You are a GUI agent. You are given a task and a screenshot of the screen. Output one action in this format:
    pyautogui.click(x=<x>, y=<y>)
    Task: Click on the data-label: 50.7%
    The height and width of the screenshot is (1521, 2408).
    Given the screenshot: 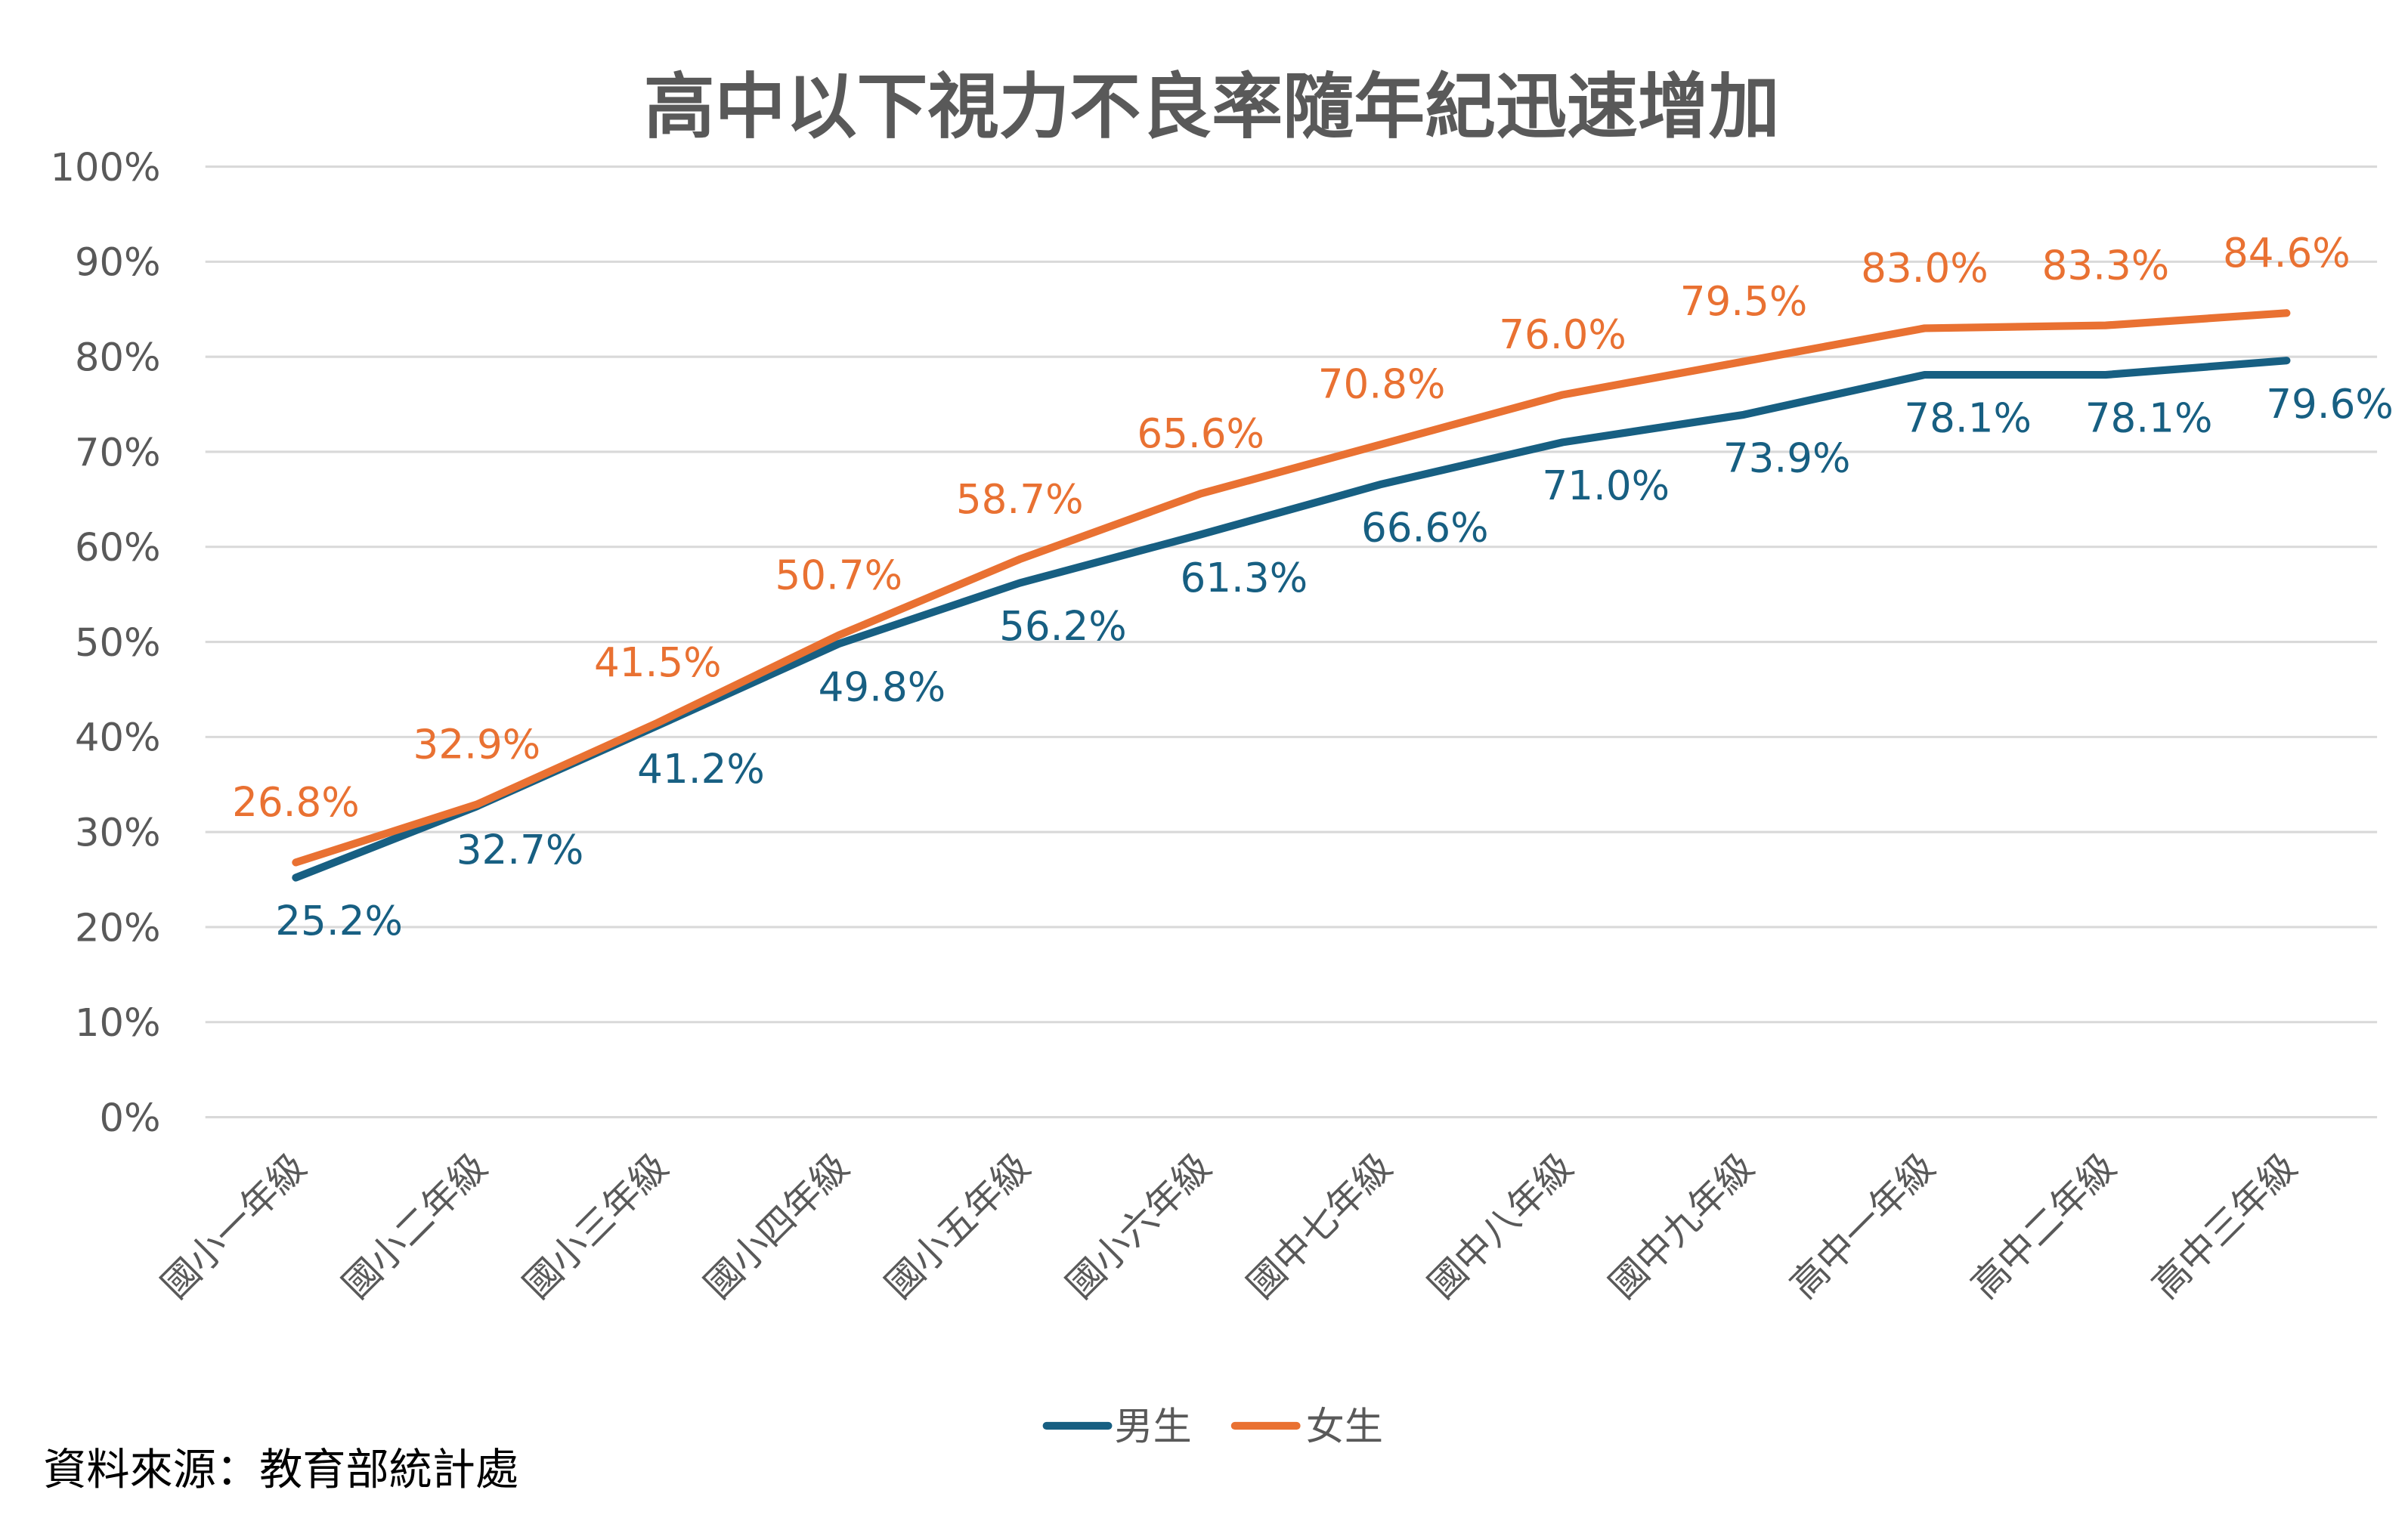 What is the action you would take?
    pyautogui.click(x=838, y=575)
    